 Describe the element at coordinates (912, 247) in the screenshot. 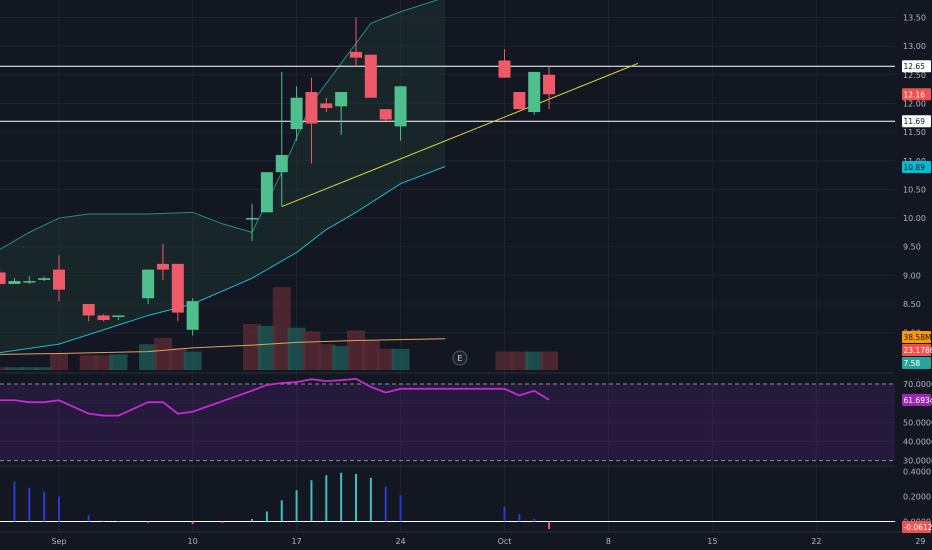

I see `price-axis-tick: 9.50` at that location.